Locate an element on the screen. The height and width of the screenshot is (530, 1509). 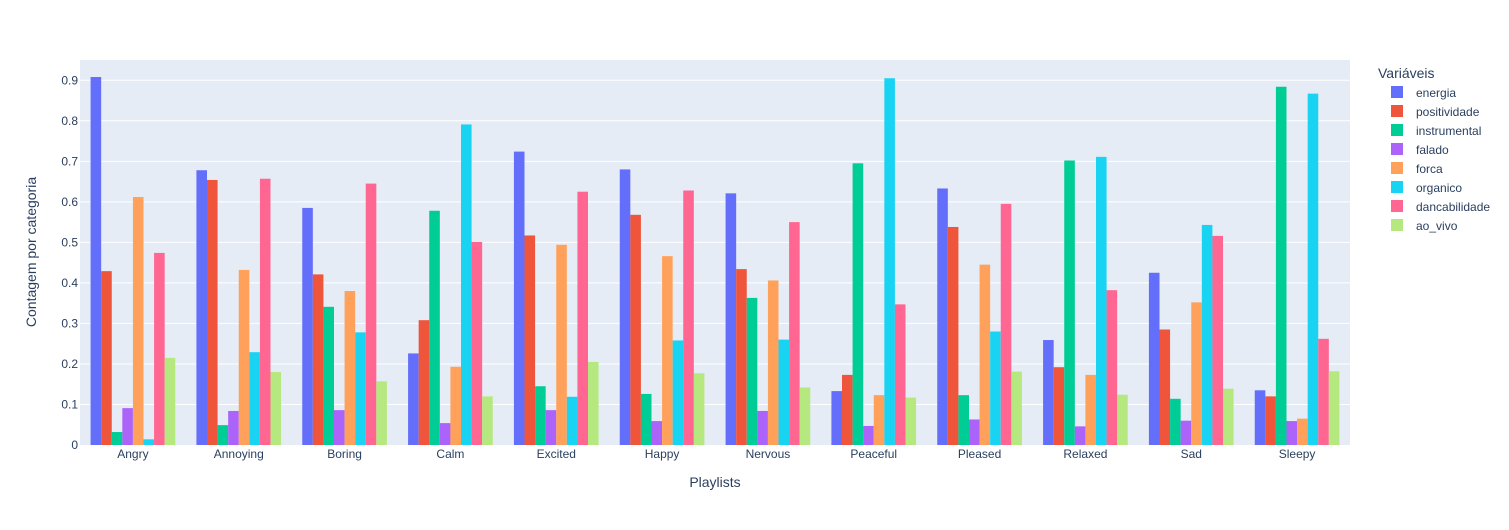
bar-forca-happy is located at coordinates (667, 350).